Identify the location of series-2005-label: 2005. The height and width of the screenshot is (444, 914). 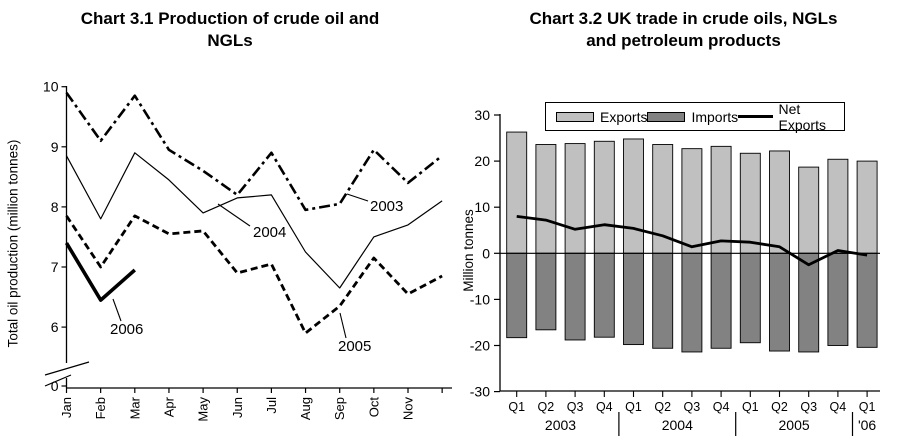
(354, 346).